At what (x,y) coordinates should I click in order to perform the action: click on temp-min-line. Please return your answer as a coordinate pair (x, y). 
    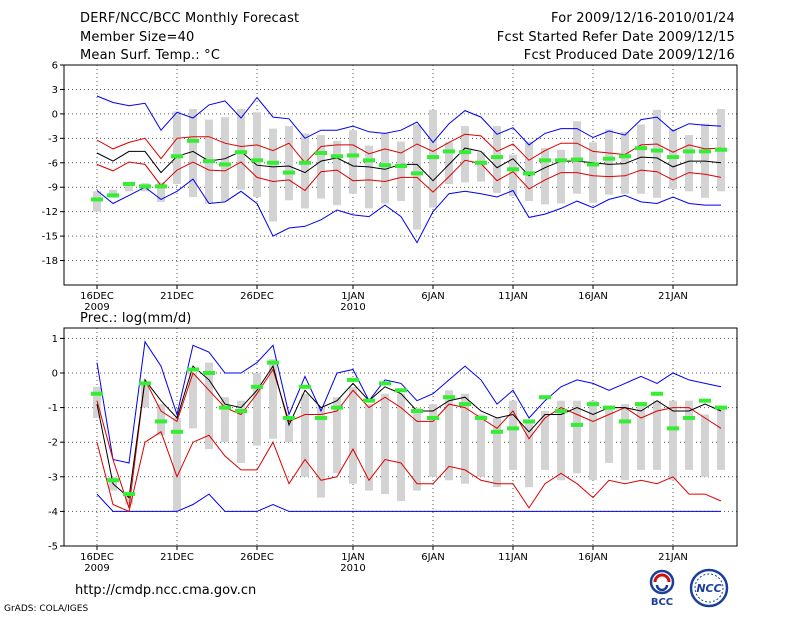
    Looking at the image, I should click on (408, 211).